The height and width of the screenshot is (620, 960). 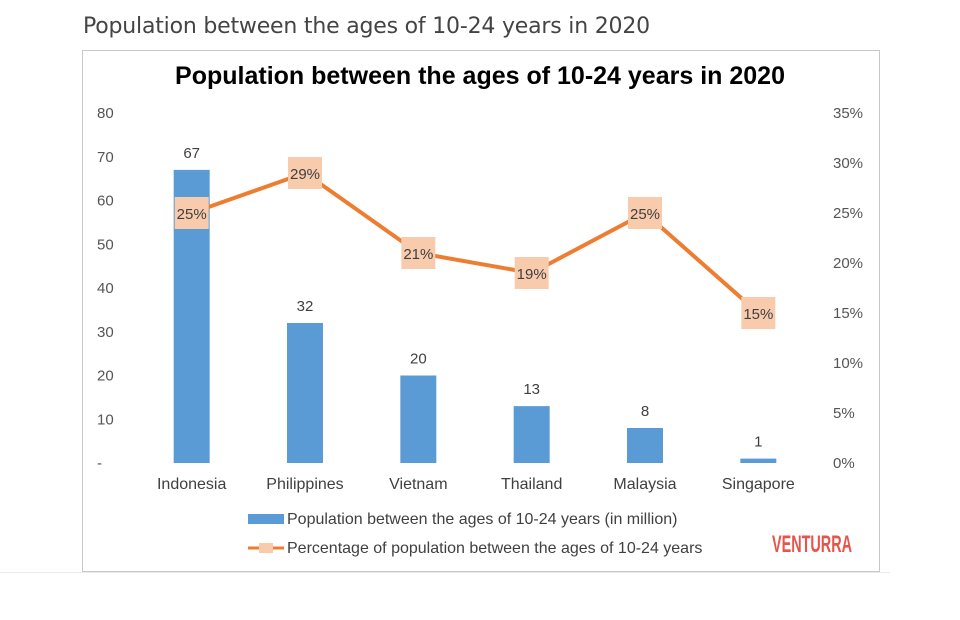 What do you see at coordinates (105, 244) in the screenshot?
I see `left-axis-tick: 50` at bounding box center [105, 244].